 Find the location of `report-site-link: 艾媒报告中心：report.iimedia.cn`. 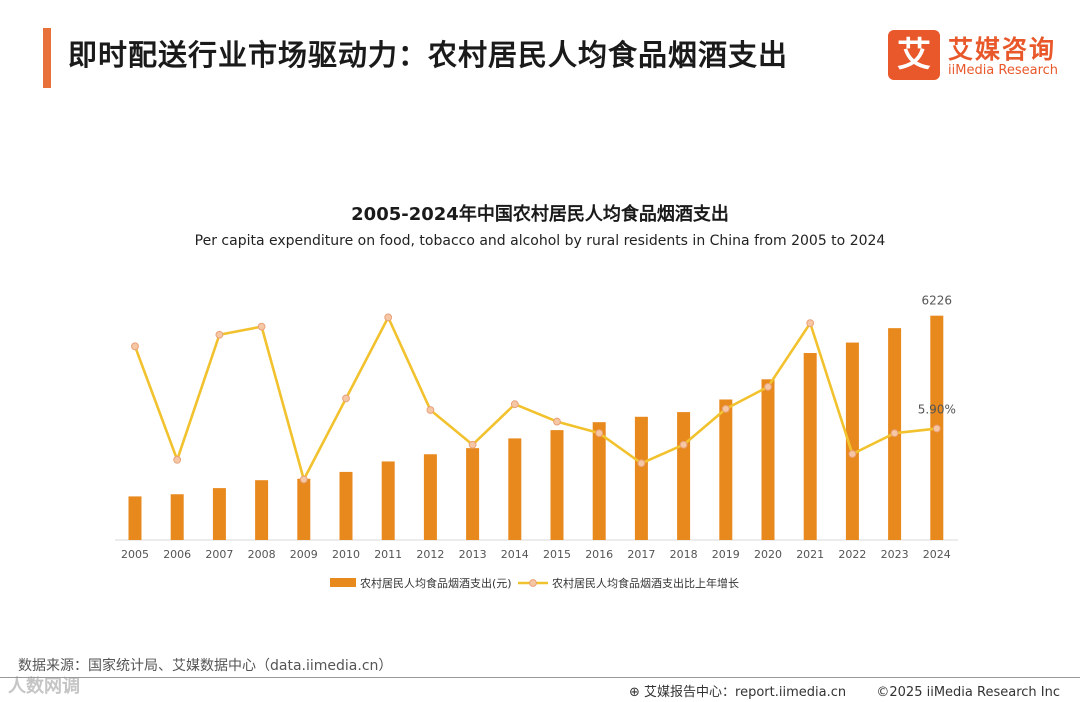

report-site-link: 艾媒报告中心：report.iimedia.cn is located at coordinates (745, 692).